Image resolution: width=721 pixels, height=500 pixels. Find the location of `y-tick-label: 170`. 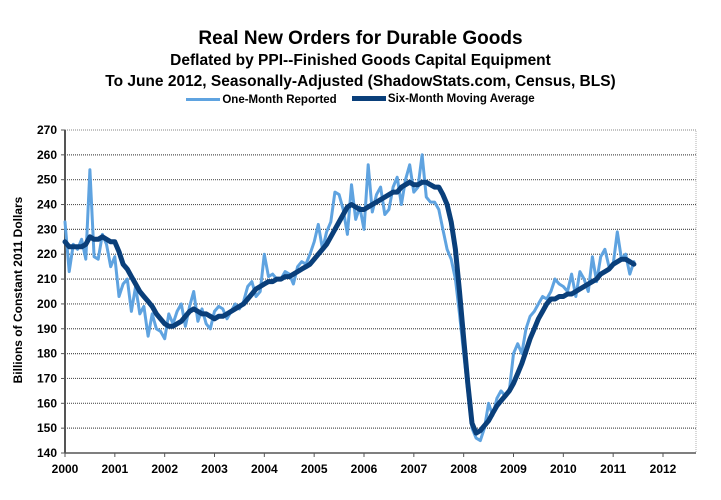

y-tick-label: 170 is located at coordinates (47, 378).